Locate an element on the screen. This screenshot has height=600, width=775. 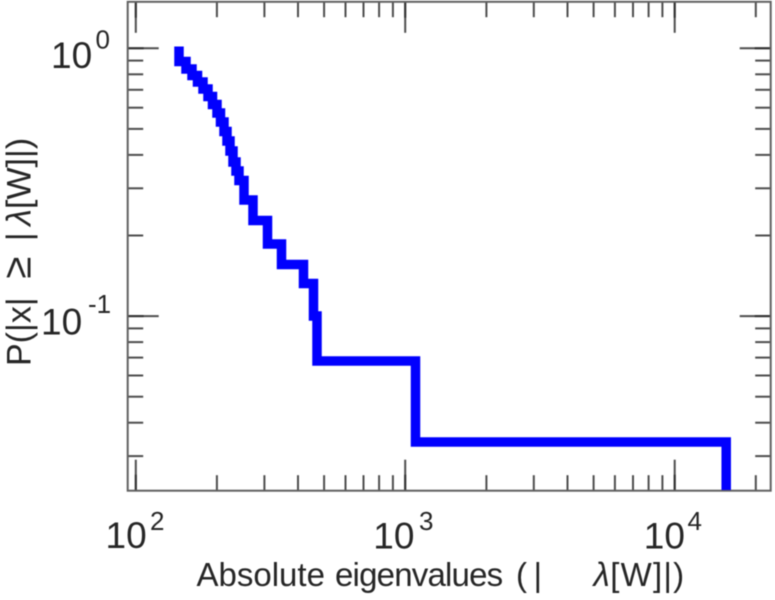
svg-text: 3 is located at coordinates (426, 521).